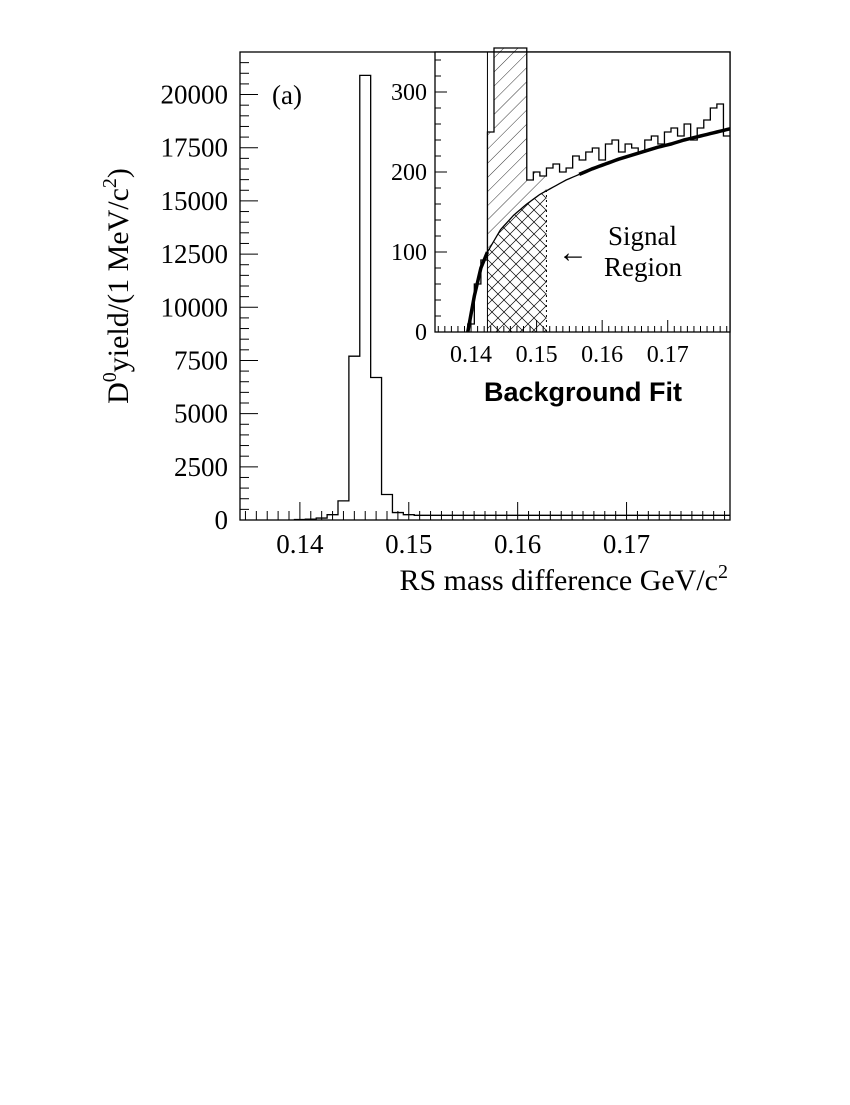 This screenshot has height=1105, width=850. Describe the element at coordinates (654, 152) in the screenshot. I see `fit-curve-right` at that location.